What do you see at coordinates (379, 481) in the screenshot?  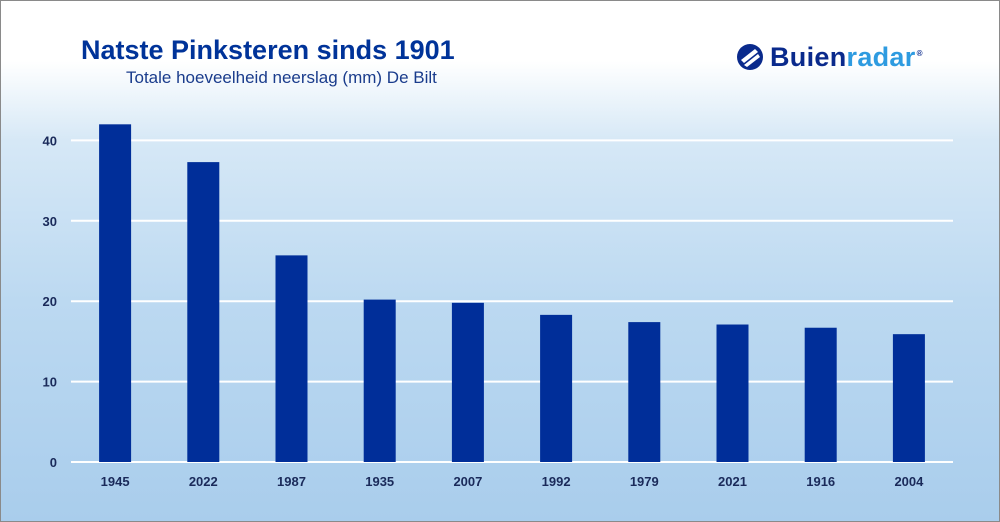 I see `x-tick-label: 1935` at bounding box center [379, 481].